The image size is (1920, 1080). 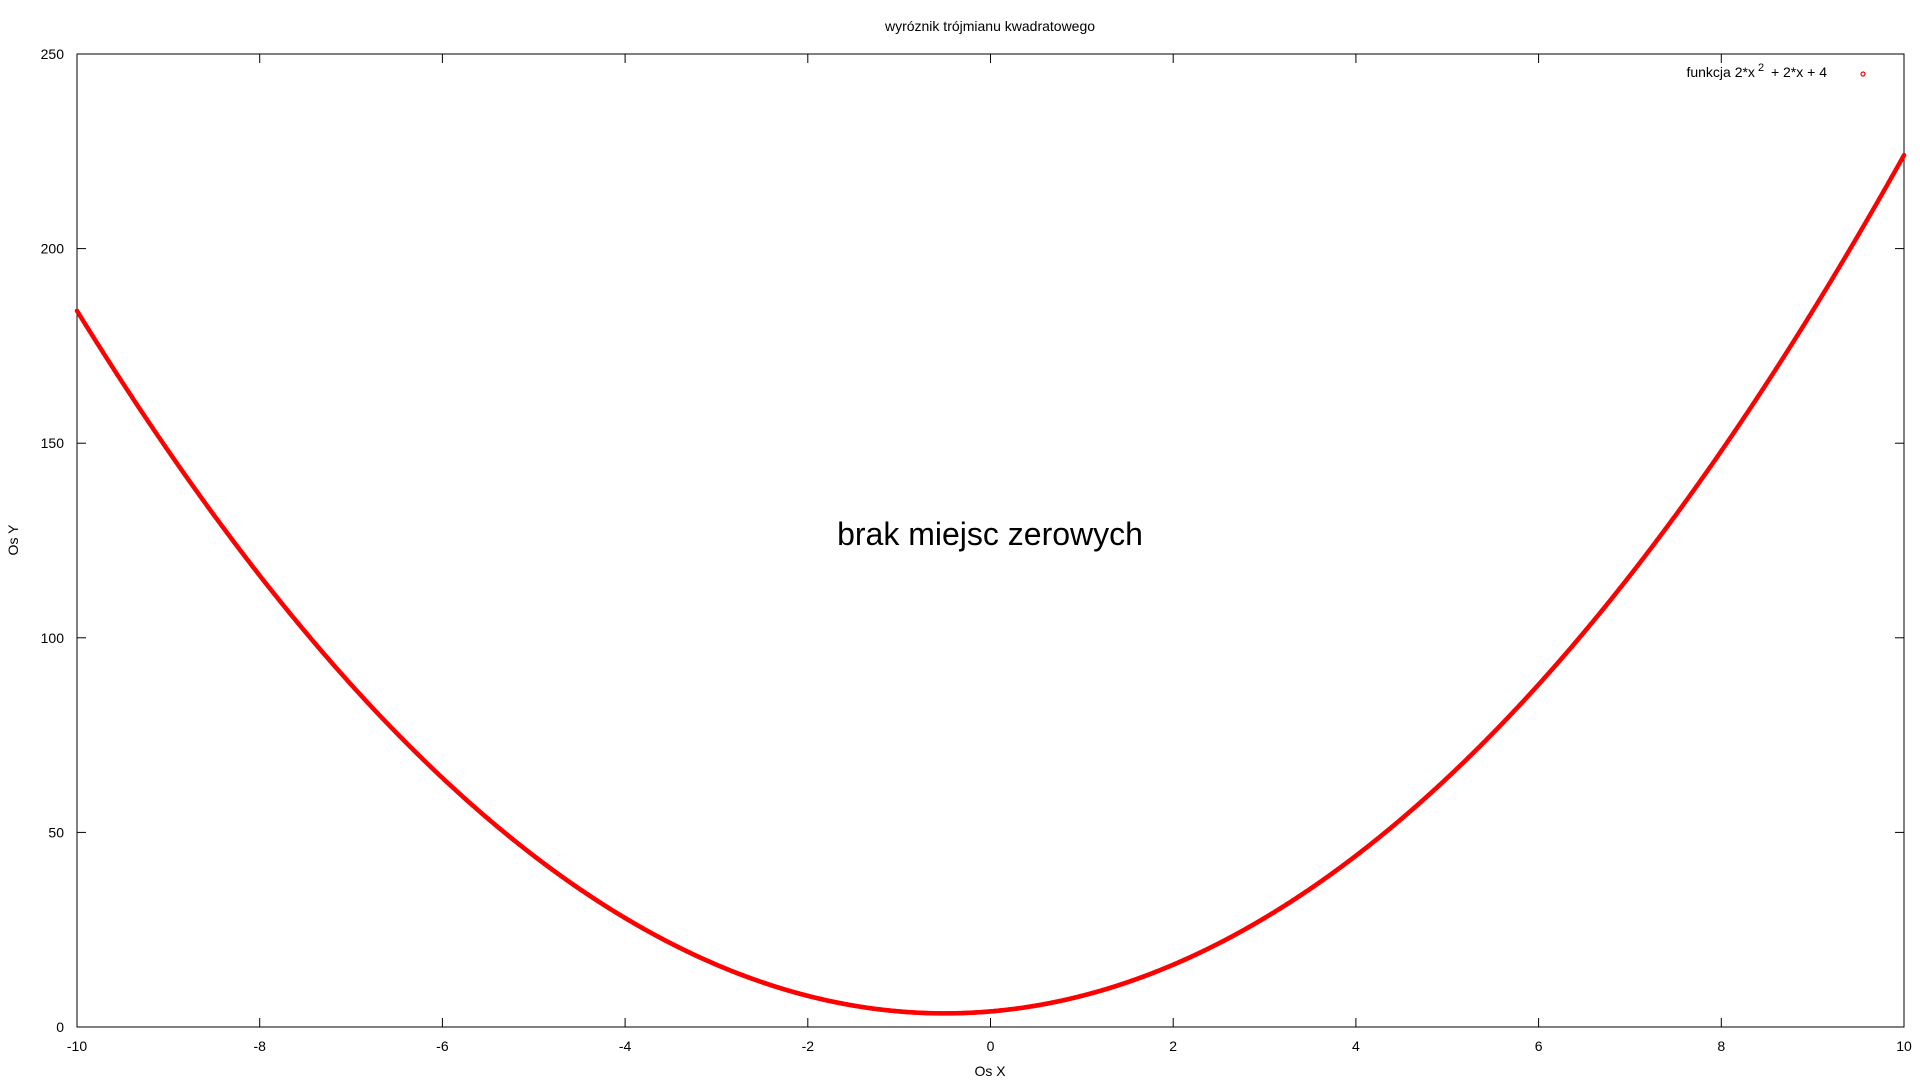 I want to click on legend-label-superscript: 2, so click(x=1761, y=68).